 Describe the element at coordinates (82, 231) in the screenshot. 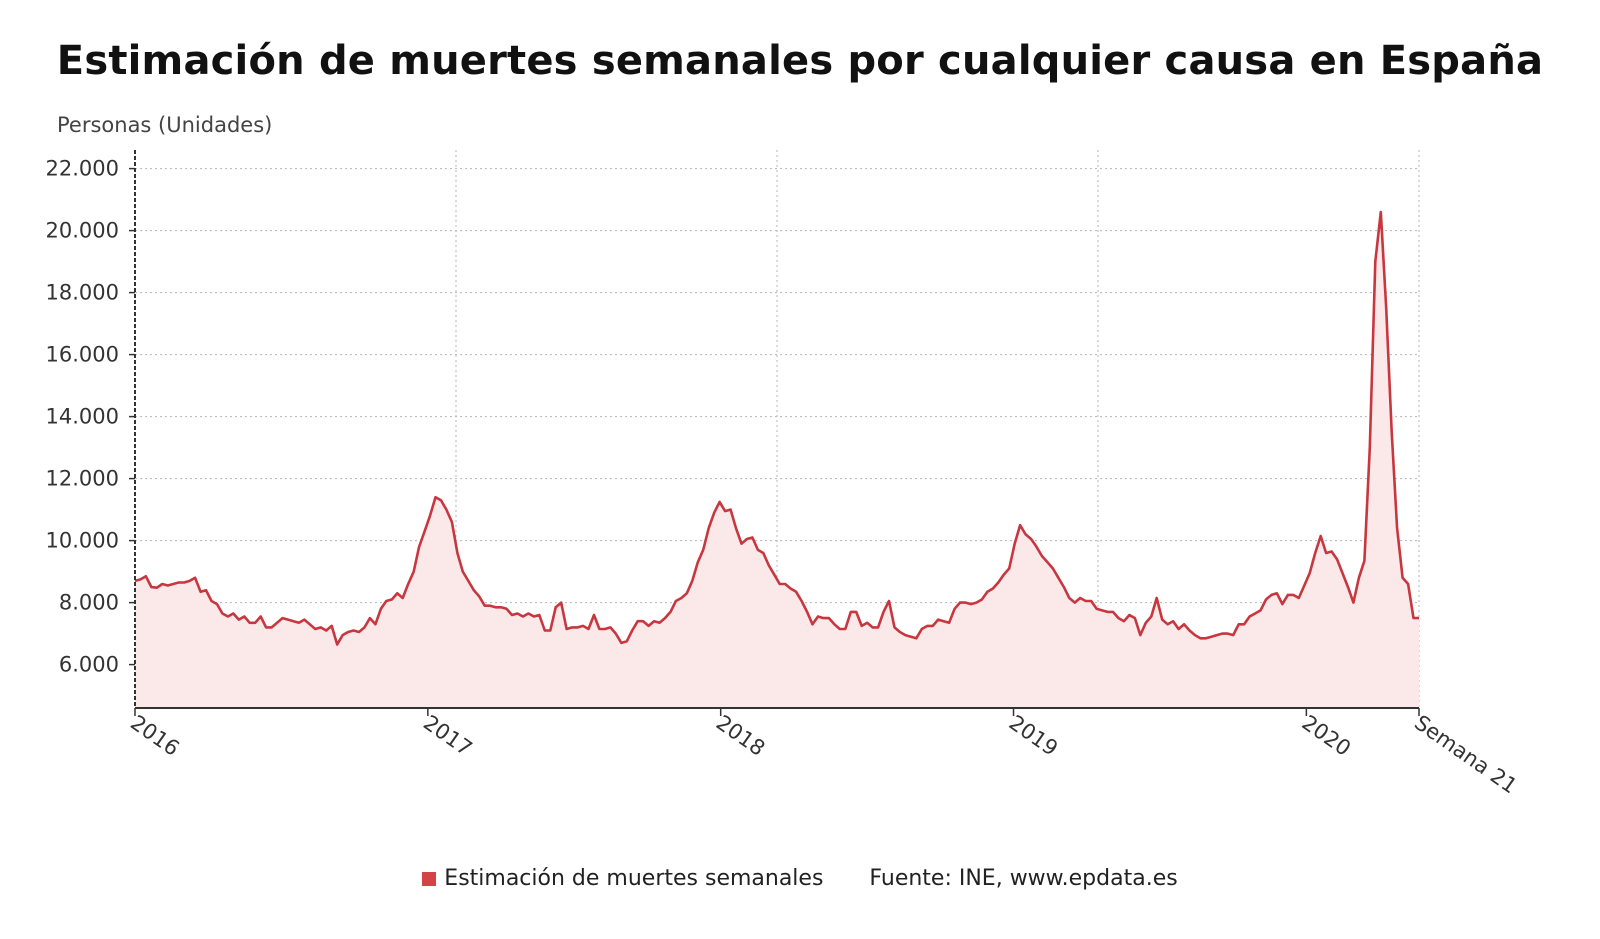

I see `y-tick-label-7: 20.000` at that location.